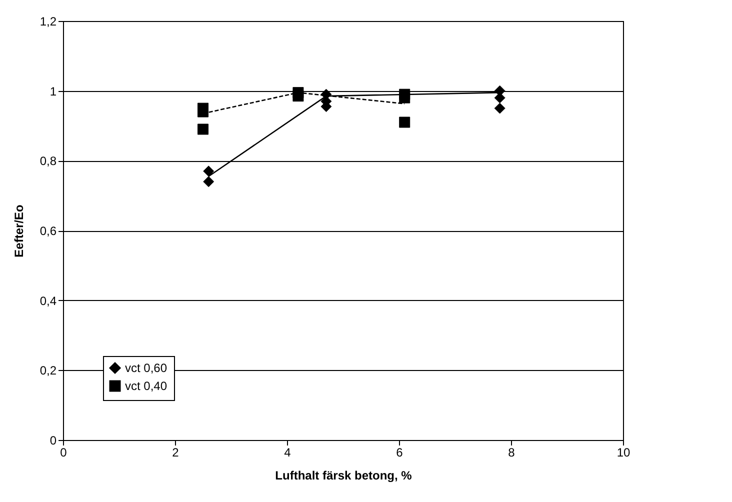 Image resolution: width=732 pixels, height=502 pixels. Describe the element at coordinates (64, 453) in the screenshot. I see `x-tick-label: 0` at that location.